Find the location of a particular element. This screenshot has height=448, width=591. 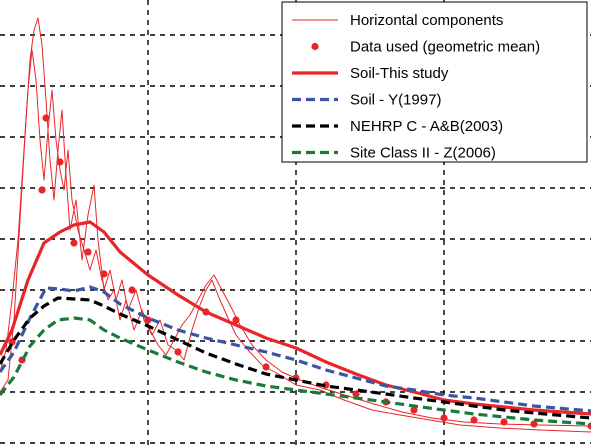

legend-label-5: Site Class II - Z(2006) is located at coordinates (423, 153).